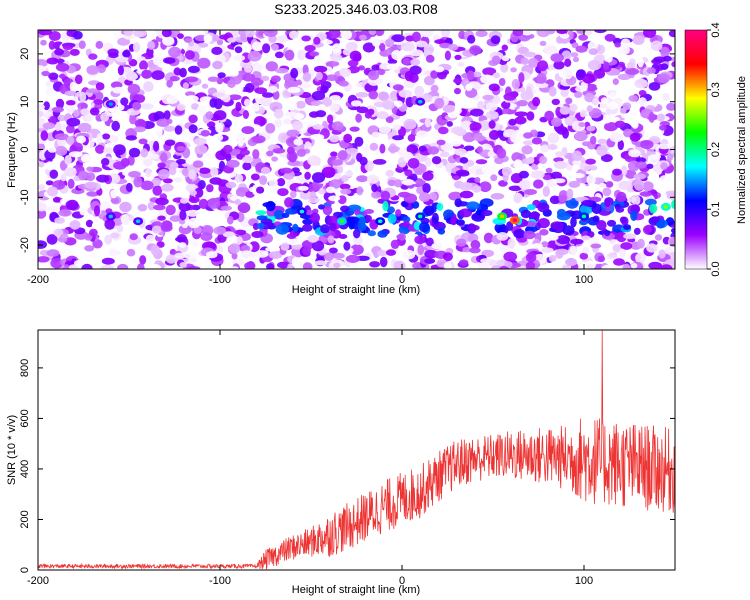 The image size is (750, 600). Describe the element at coordinates (356, 590) in the screenshot. I see `snr-x-axis-title: Height of straight line (km)` at that location.